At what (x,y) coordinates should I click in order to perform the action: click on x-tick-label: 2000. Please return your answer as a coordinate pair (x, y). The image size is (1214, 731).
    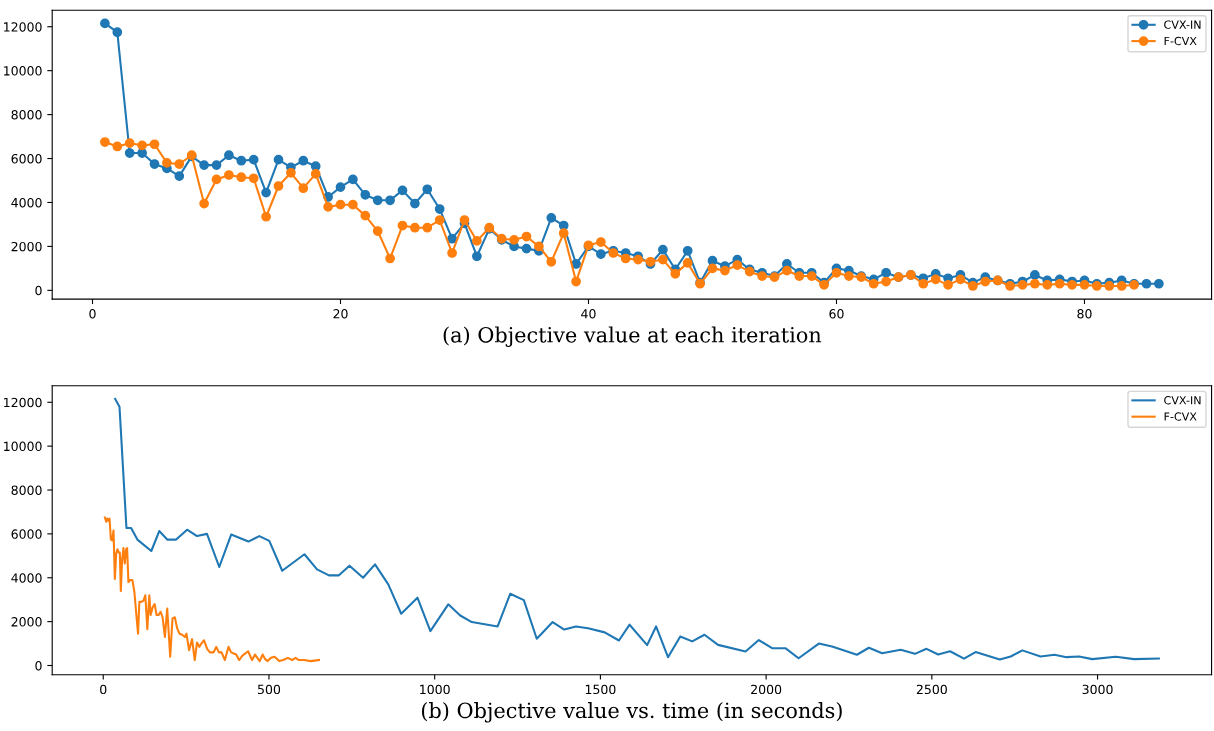
    Looking at the image, I should click on (766, 689).